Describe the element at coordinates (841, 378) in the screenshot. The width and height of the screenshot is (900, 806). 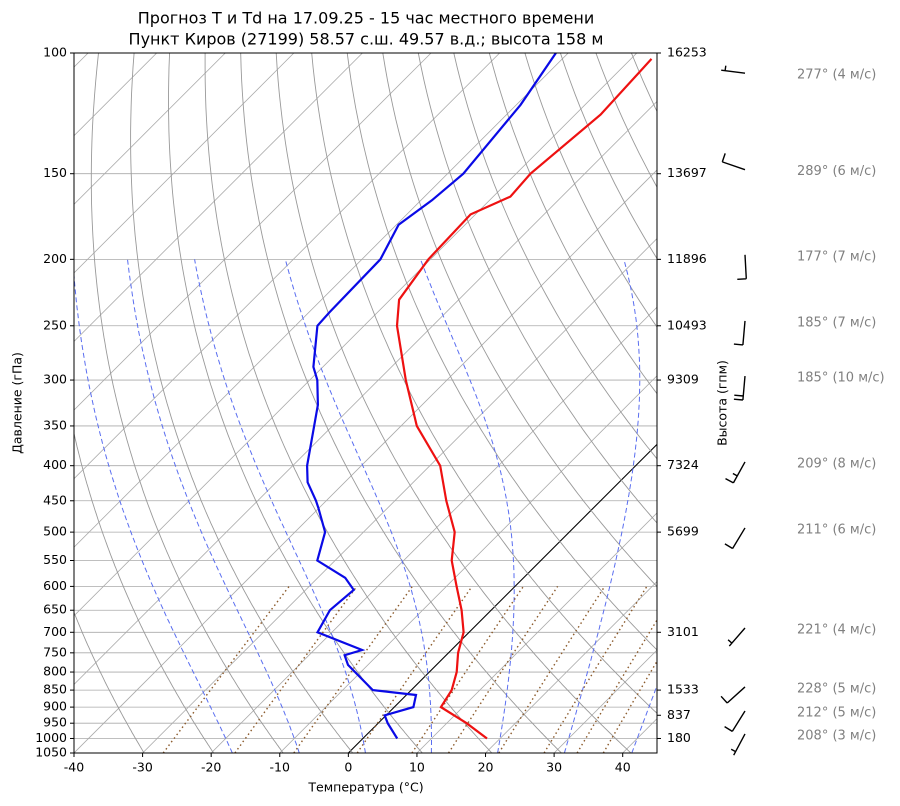
I see `wind-label: 185° (10 м/с)` at that location.